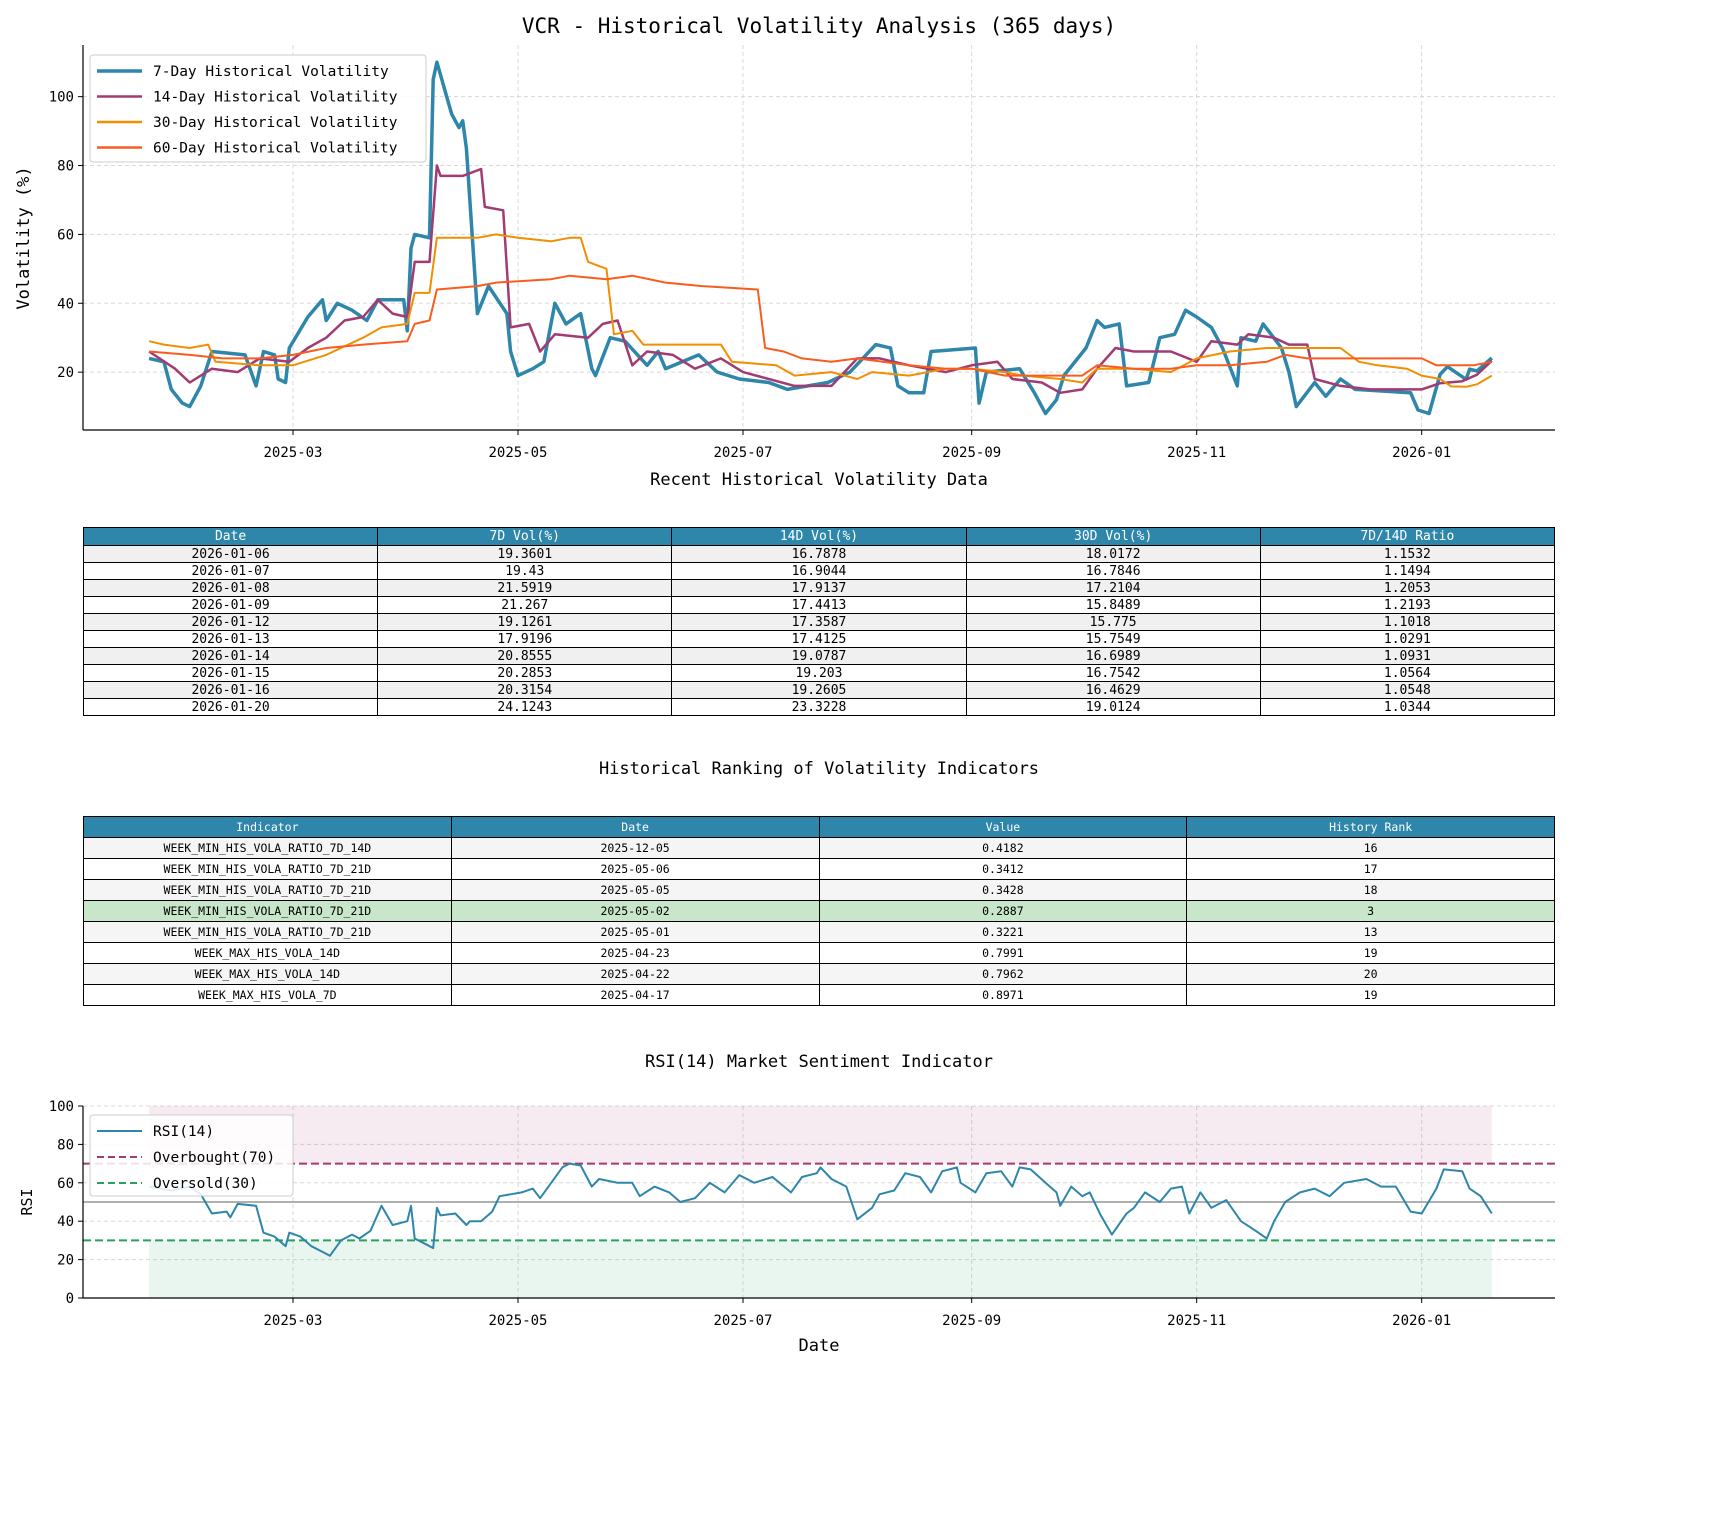  I want to click on column-header: 7D/14D Ratio, so click(1407, 536).